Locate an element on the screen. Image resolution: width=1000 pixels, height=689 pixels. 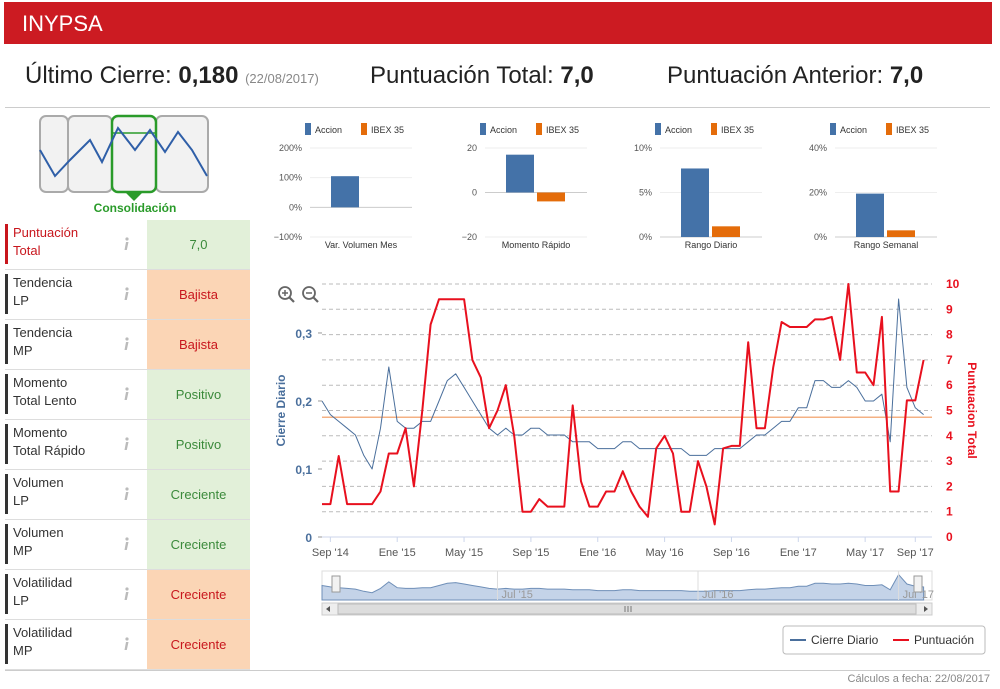
indicator-label: Tendencia LP is located at coordinates (59, 294).